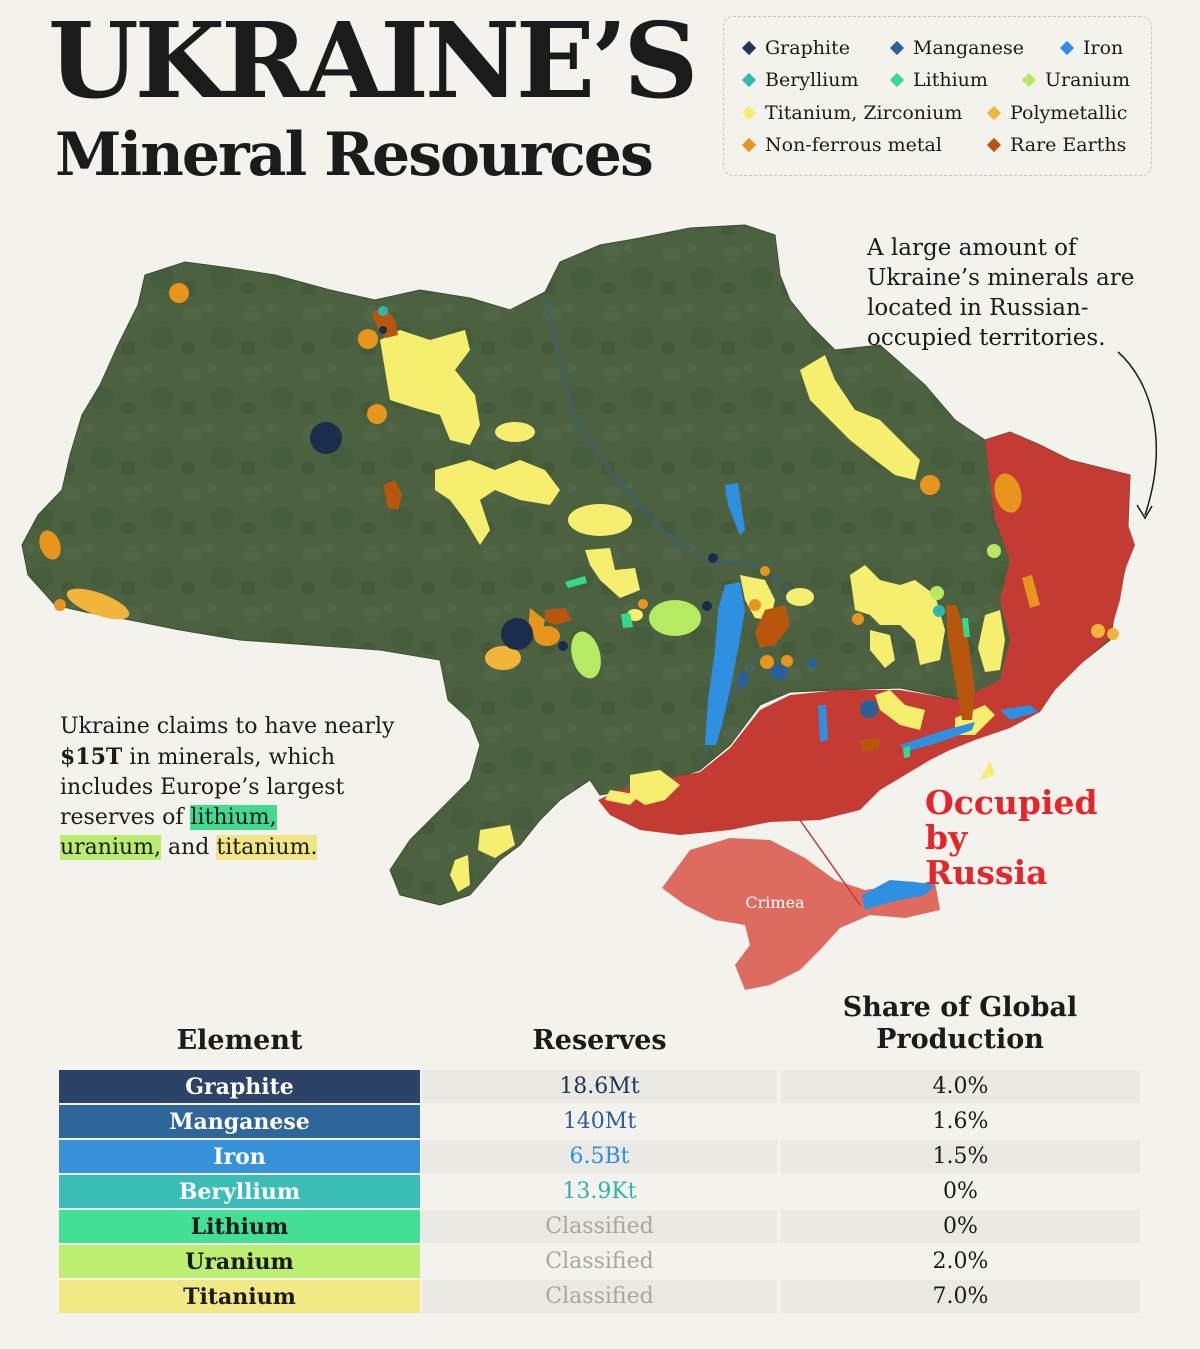 The height and width of the screenshot is (1349, 1200). I want to click on occupied-label-text: Occupied by Russia, so click(1011, 837).